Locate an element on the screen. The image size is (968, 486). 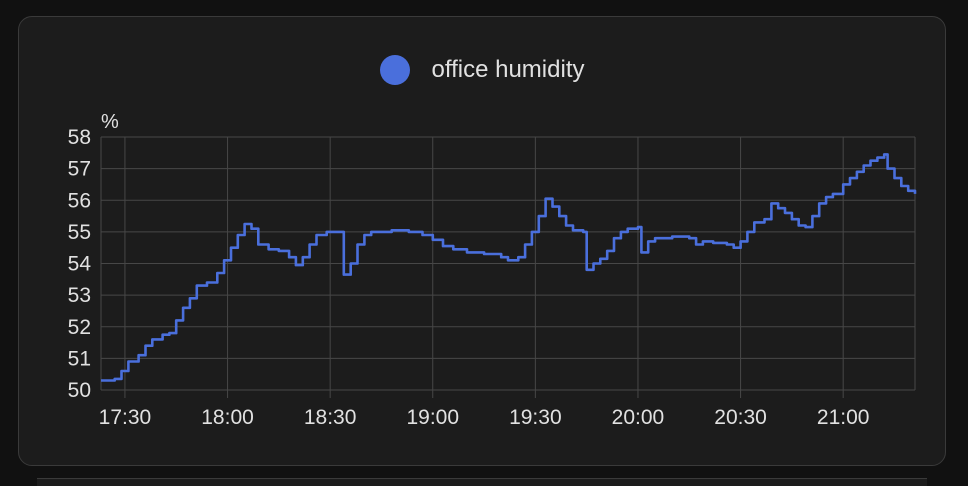
y-axis: 50 51 52 53 54 55 56 57 58 is located at coordinates (80, 264).